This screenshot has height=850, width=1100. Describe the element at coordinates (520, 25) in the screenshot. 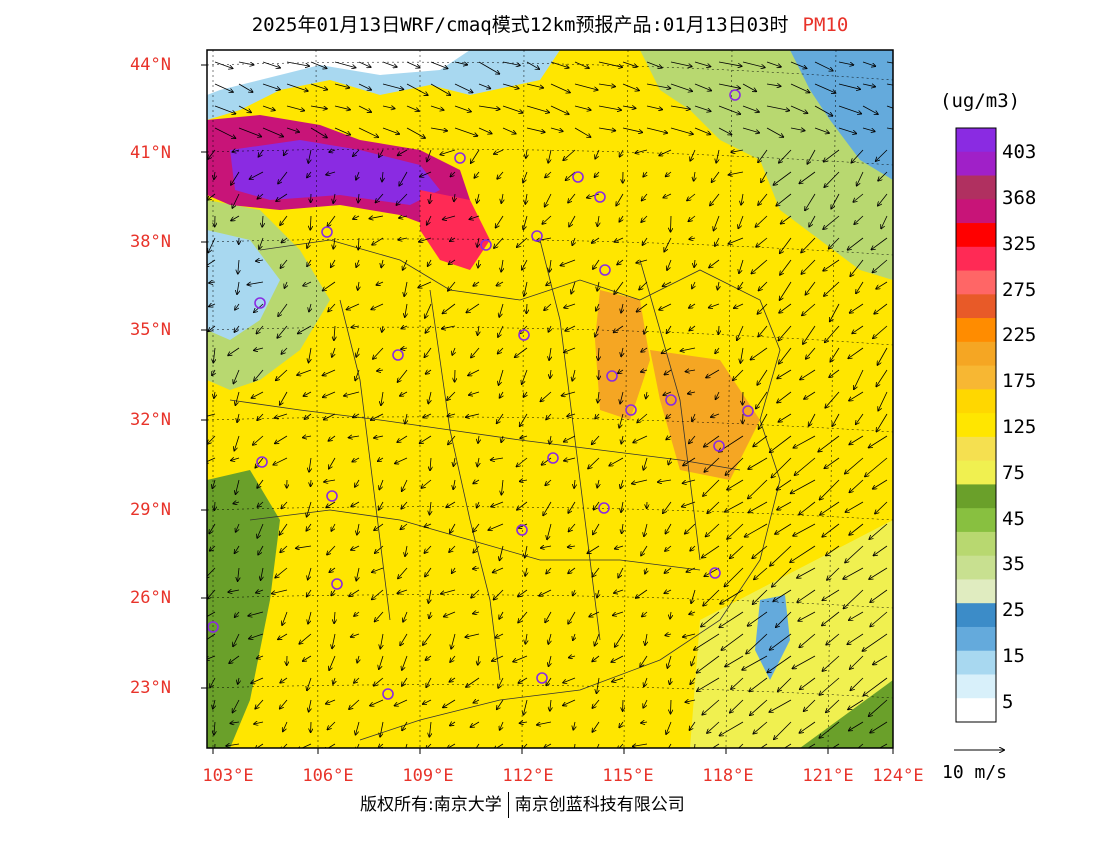

I see `title-main: 2025年01月13日WRF/cmaq模式12km预报产品:01月13日03时` at that location.